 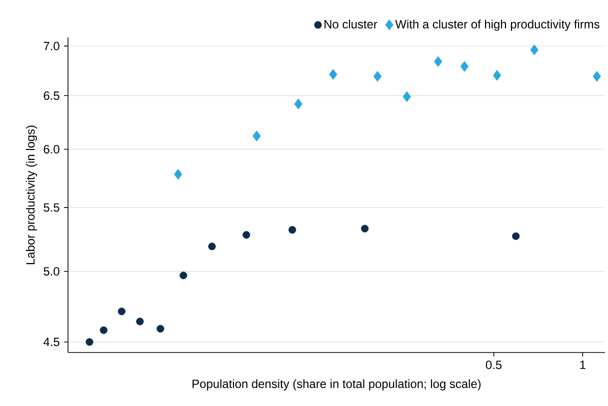 What do you see at coordinates (494, 365) in the screenshot?
I see `x-tick-label: 0.5` at bounding box center [494, 365].